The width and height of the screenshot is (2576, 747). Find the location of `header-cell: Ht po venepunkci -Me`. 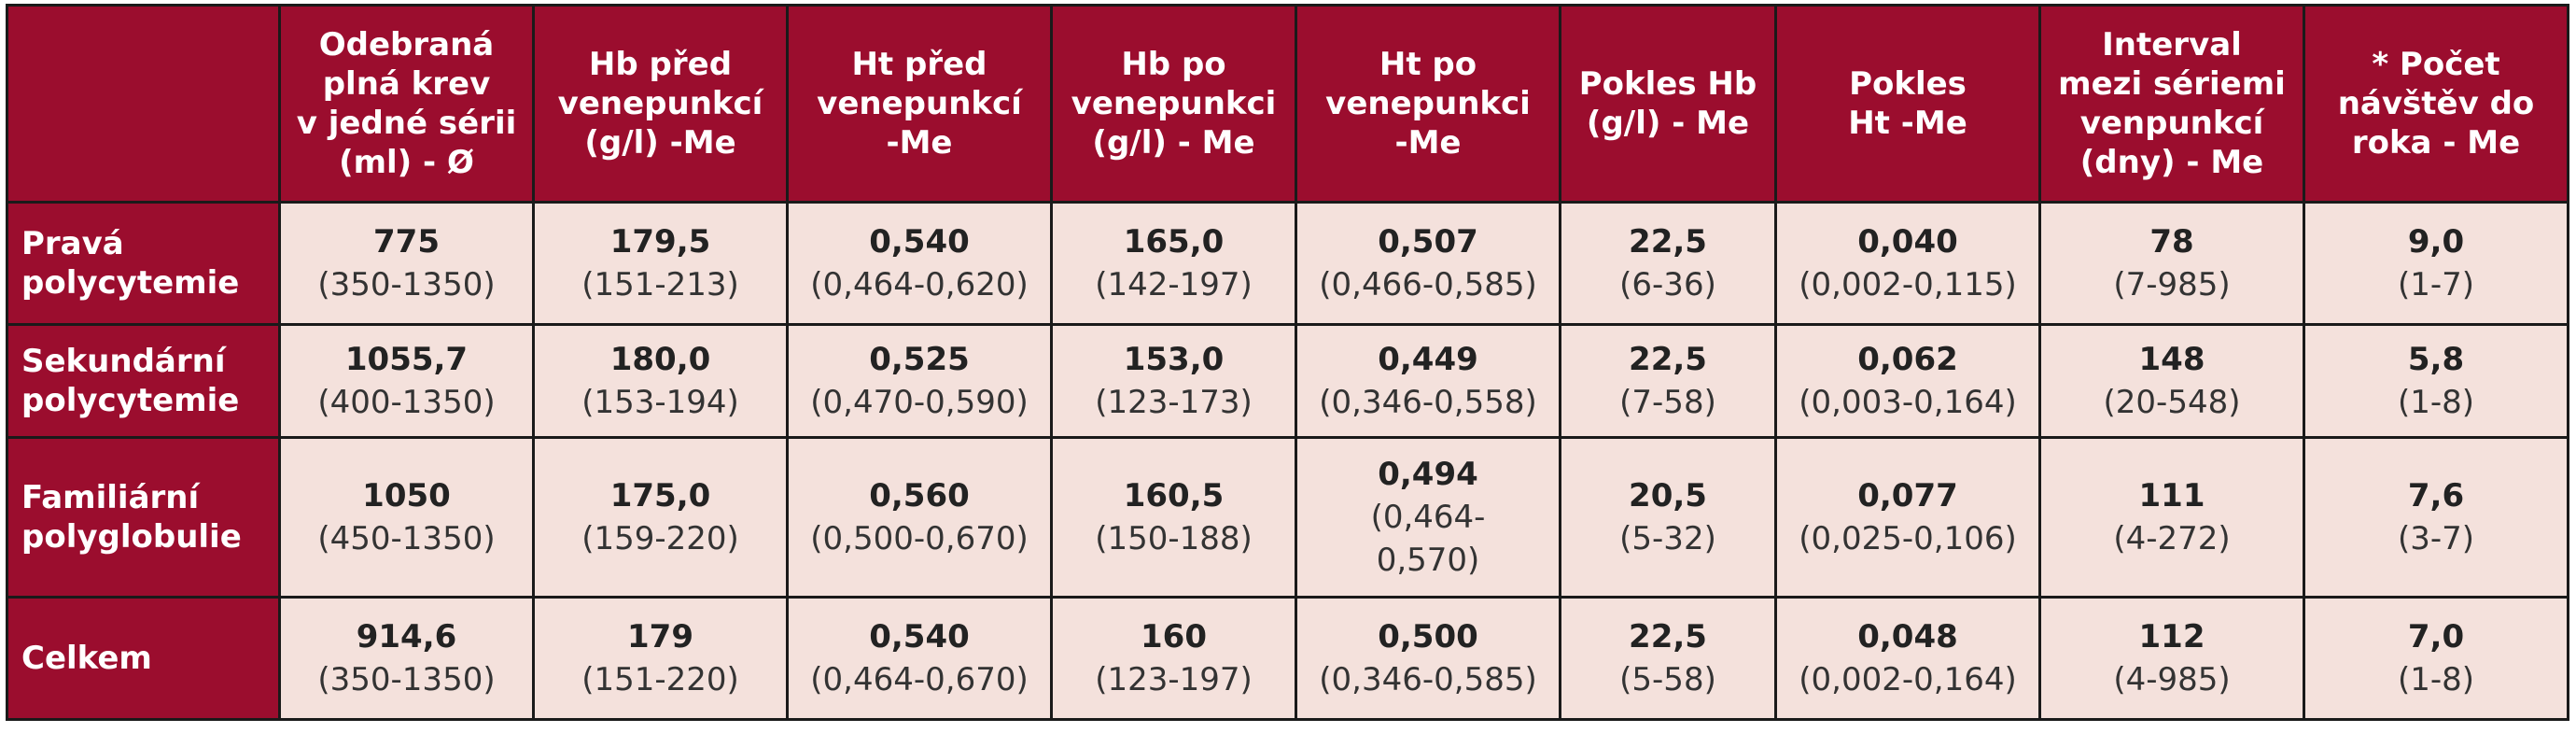

header-cell: Ht po venepunkci -Me is located at coordinates (1428, 104).